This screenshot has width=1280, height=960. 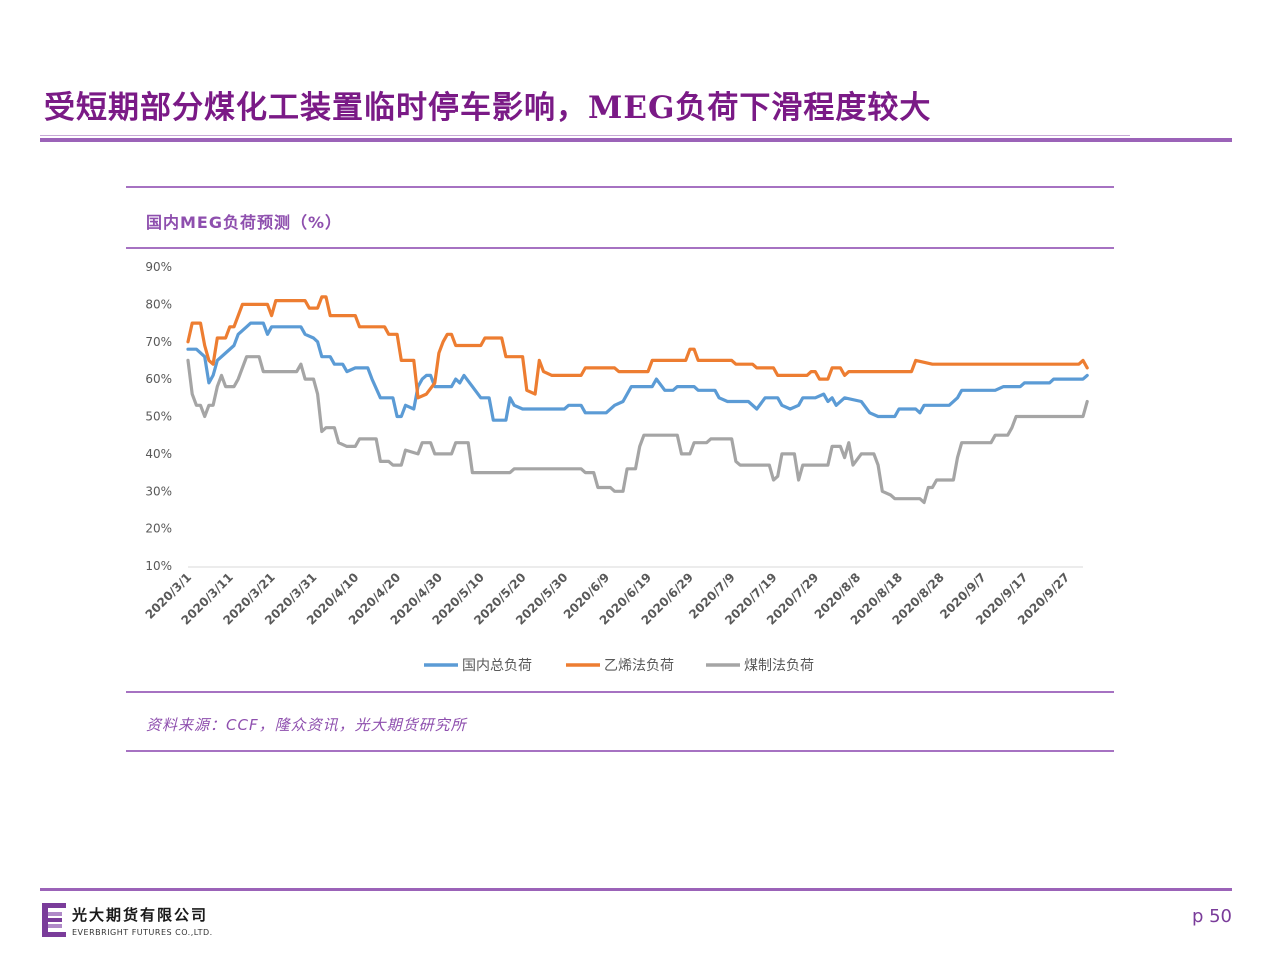 What do you see at coordinates (142, 932) in the screenshot?
I see `company-name-en: EVERBRIGHT FUTURES CO.,LTD.` at bounding box center [142, 932].